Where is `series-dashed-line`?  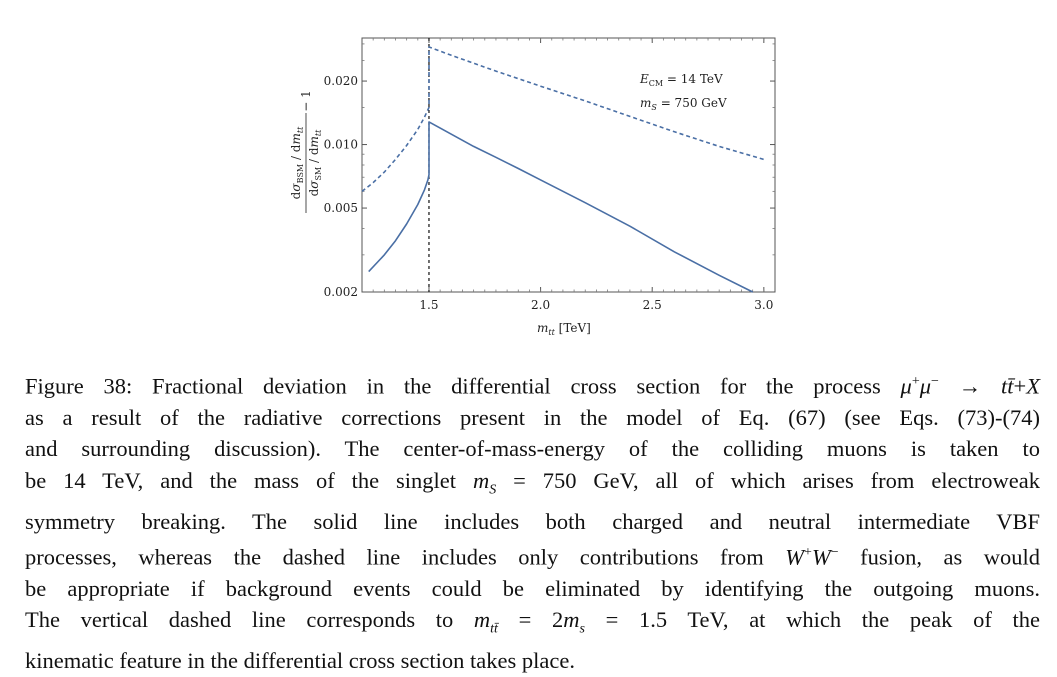 series-dashed-line is located at coordinates (563, 119).